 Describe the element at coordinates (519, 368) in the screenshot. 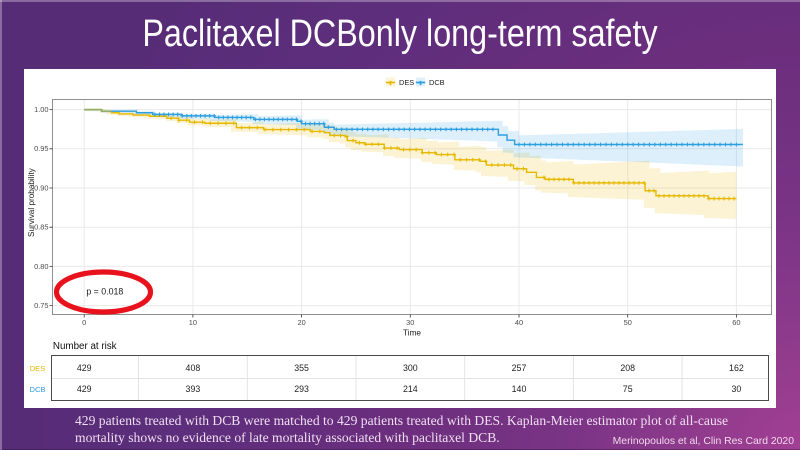

I see `svg-text: 257` at that location.